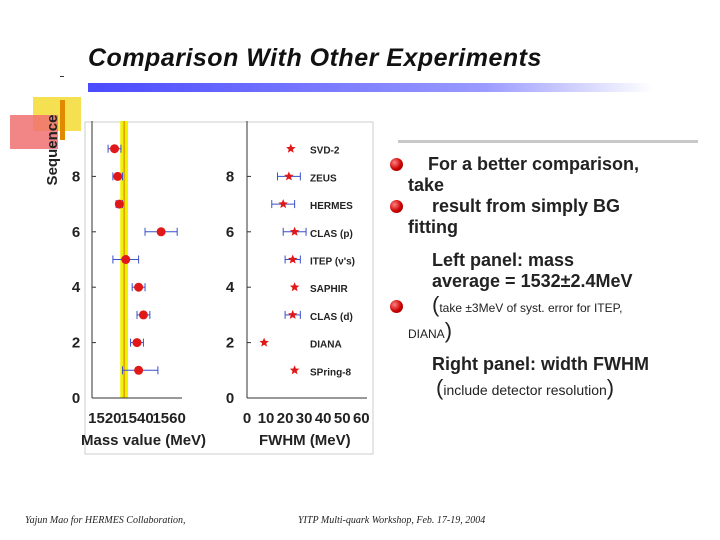 This screenshot has width=720, height=540. Describe the element at coordinates (540, 364) in the screenshot. I see `bullet-line: Right panel: width FWHM` at that location.